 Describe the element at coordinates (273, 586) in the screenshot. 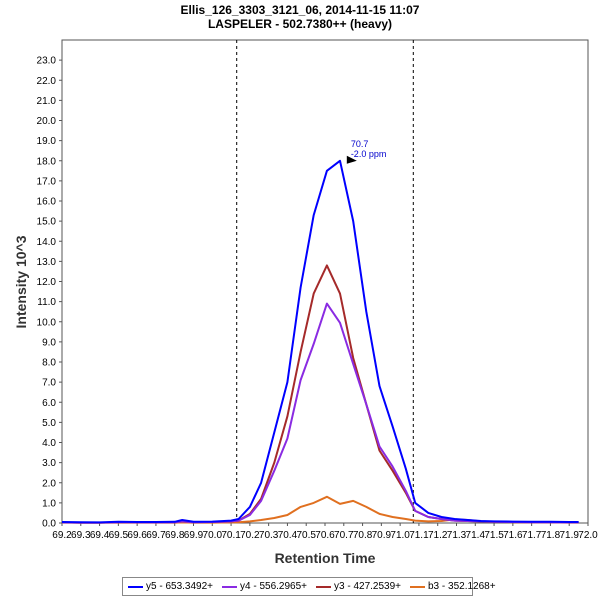

I see `legend-label: y4 - 556.2965+` at that location.